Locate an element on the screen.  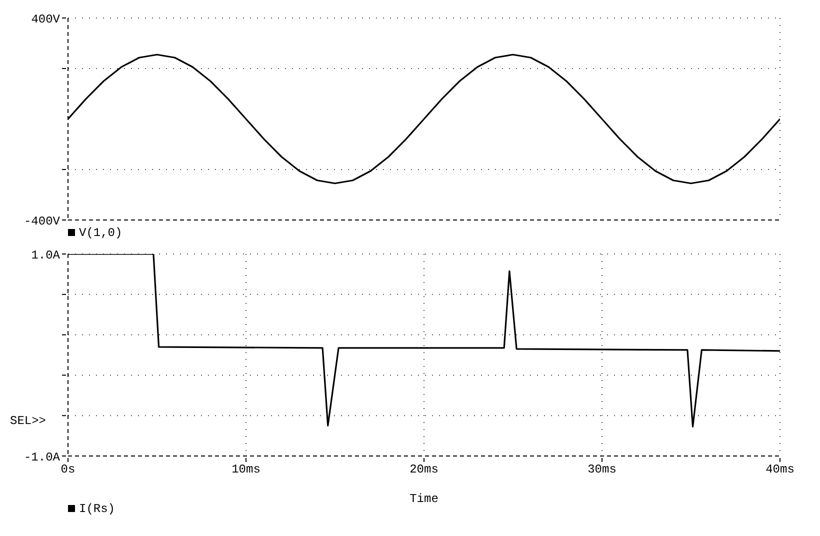
x-axis-title: Time is located at coordinates (424, 499).